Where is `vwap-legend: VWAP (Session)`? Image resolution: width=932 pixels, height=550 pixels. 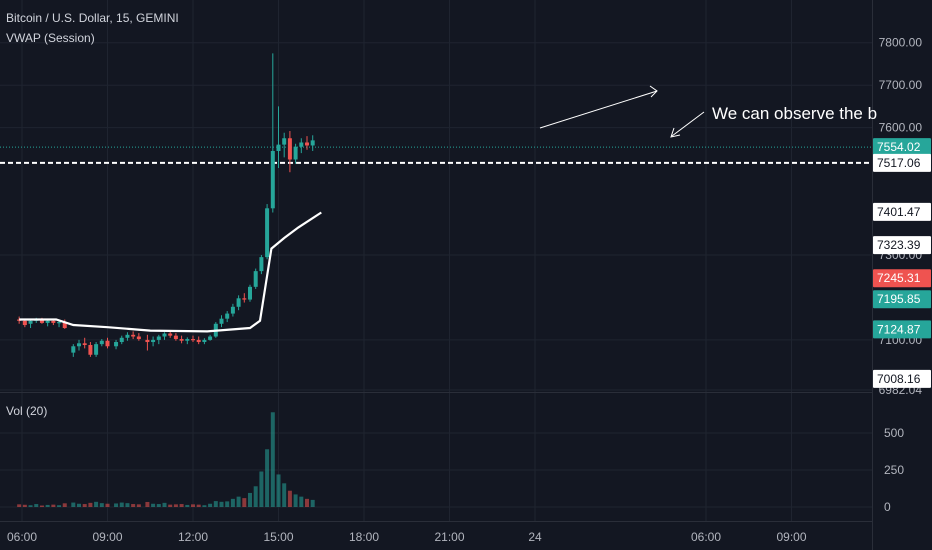
vwap-legend: VWAP (Session) is located at coordinates (50, 38).